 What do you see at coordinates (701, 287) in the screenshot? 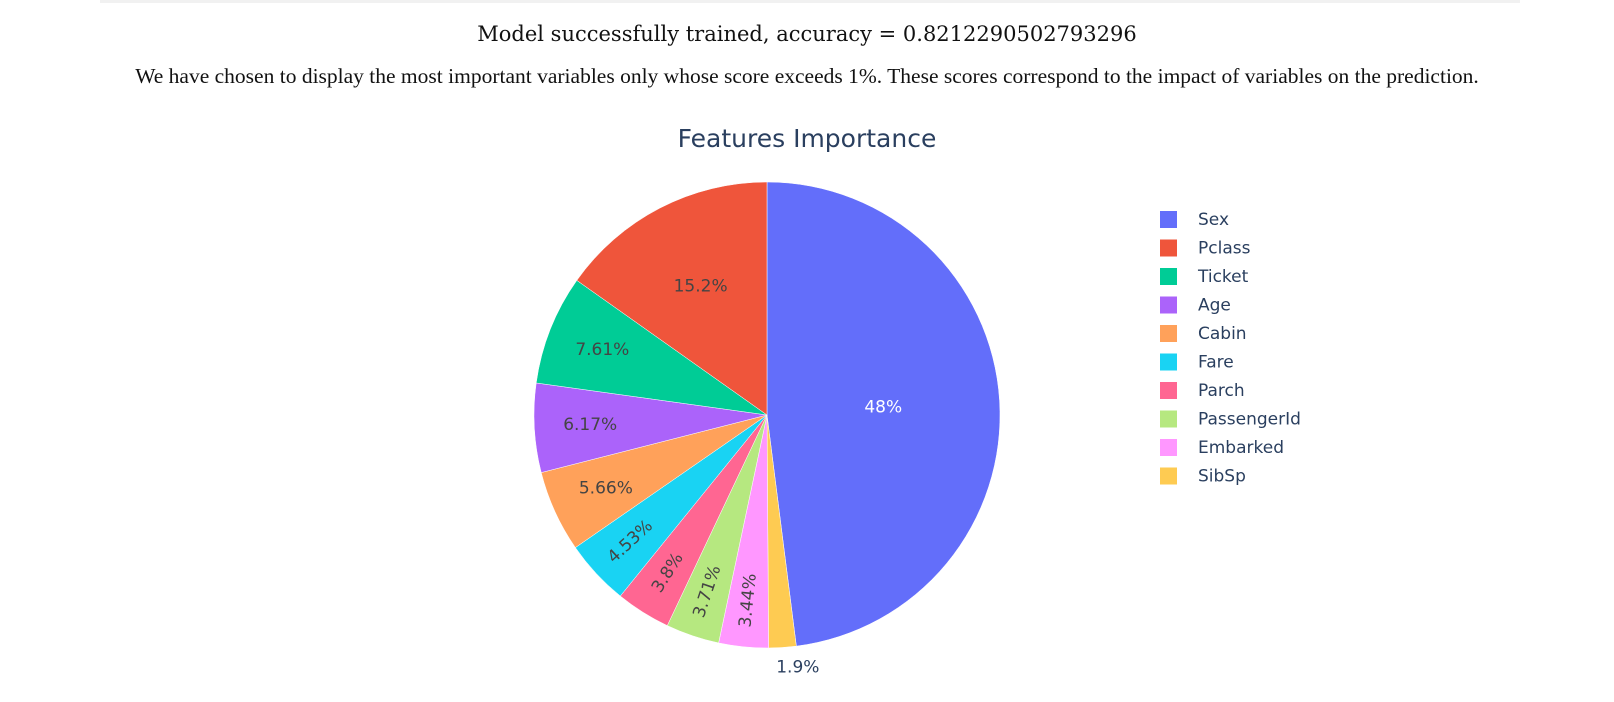
I see `slice-label-pclass: 15.2%` at bounding box center [701, 287].